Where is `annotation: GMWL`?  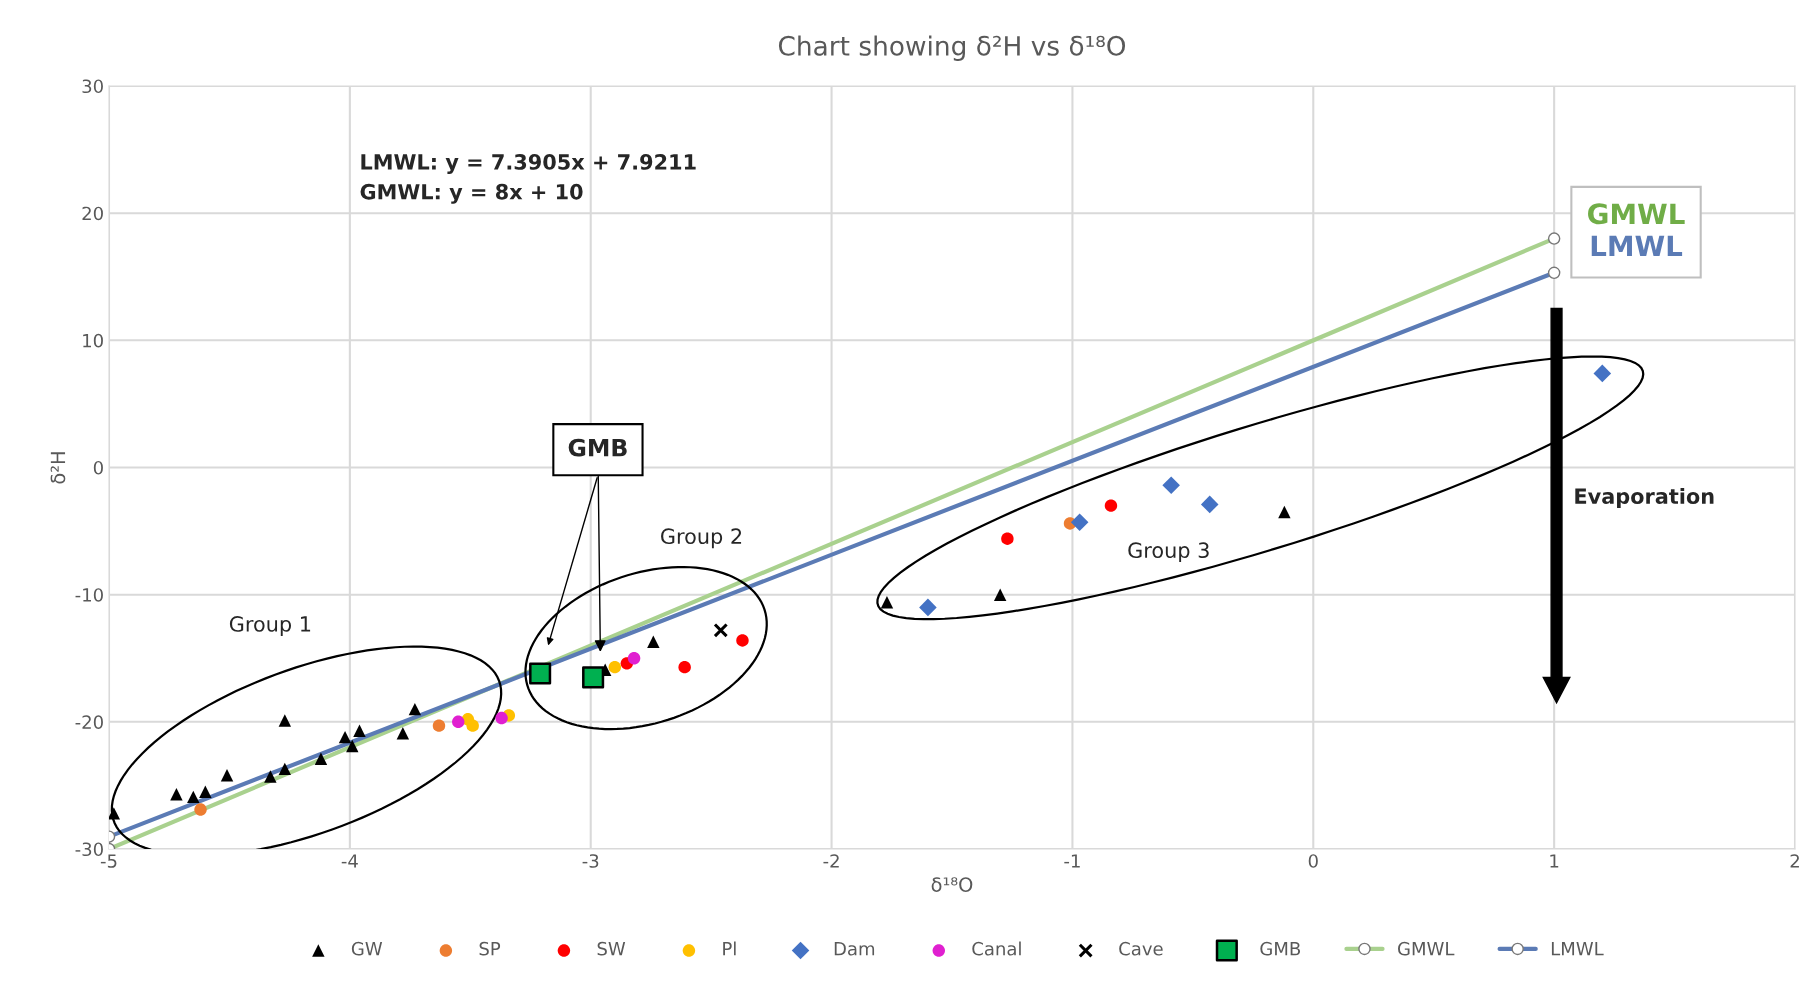 annotation: GMWL is located at coordinates (1636, 214).